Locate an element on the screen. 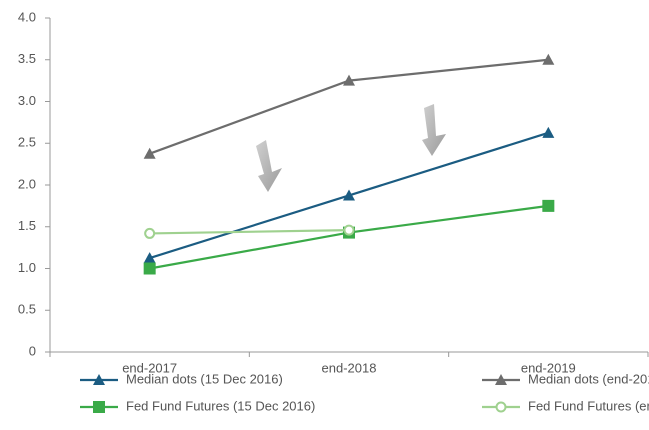  y-tick-label: 1.0 is located at coordinates (27, 267).